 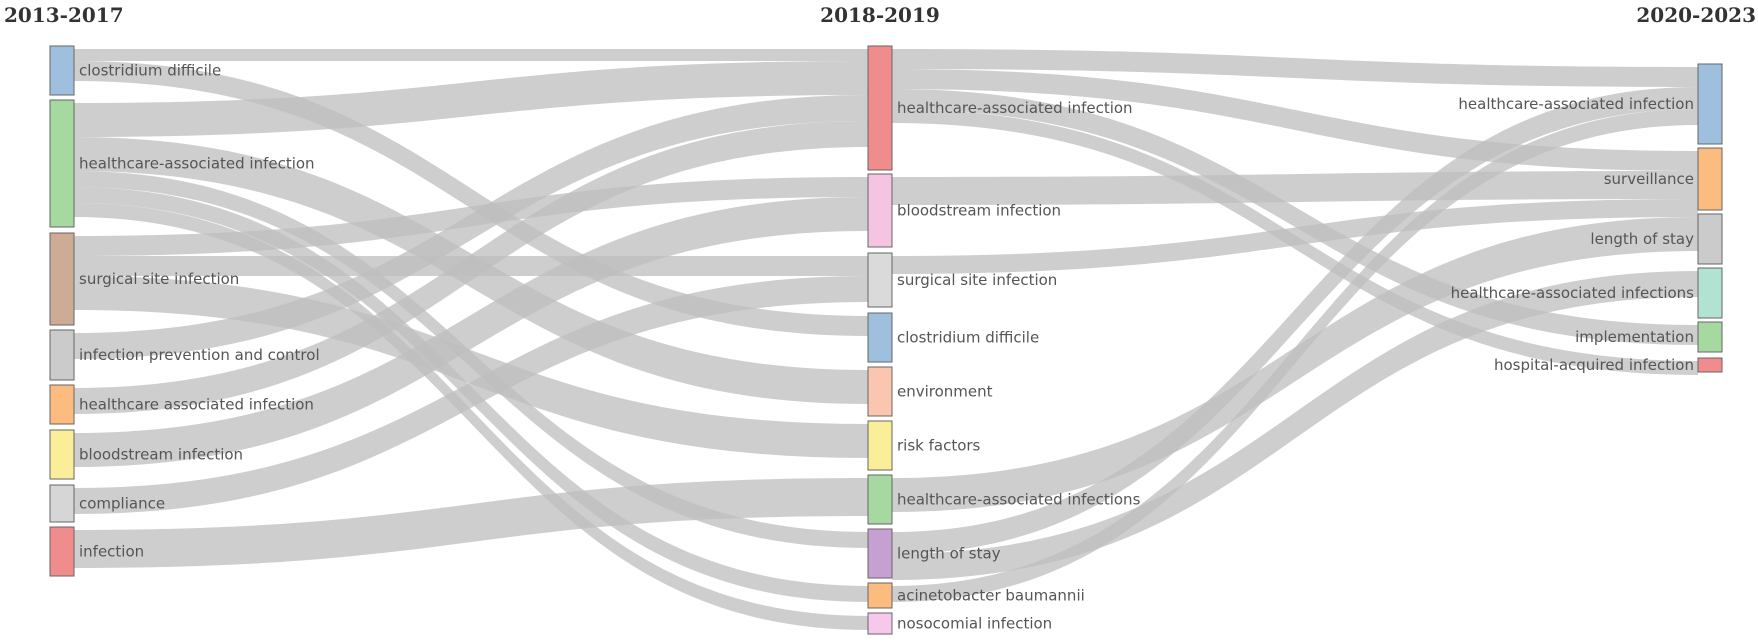 I want to click on flow-a1-b0, so click(x=471, y=99).